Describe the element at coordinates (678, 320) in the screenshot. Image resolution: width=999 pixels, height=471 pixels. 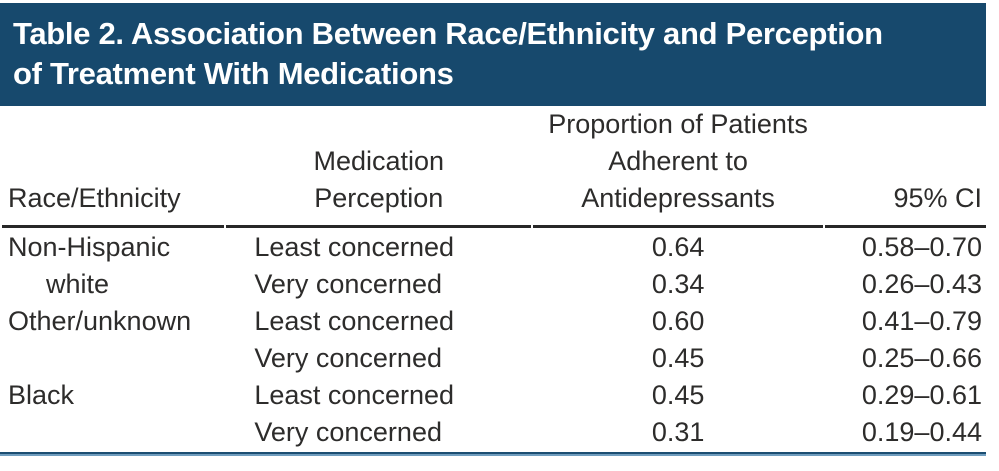
I see `cell-proportion: 0.60` at that location.